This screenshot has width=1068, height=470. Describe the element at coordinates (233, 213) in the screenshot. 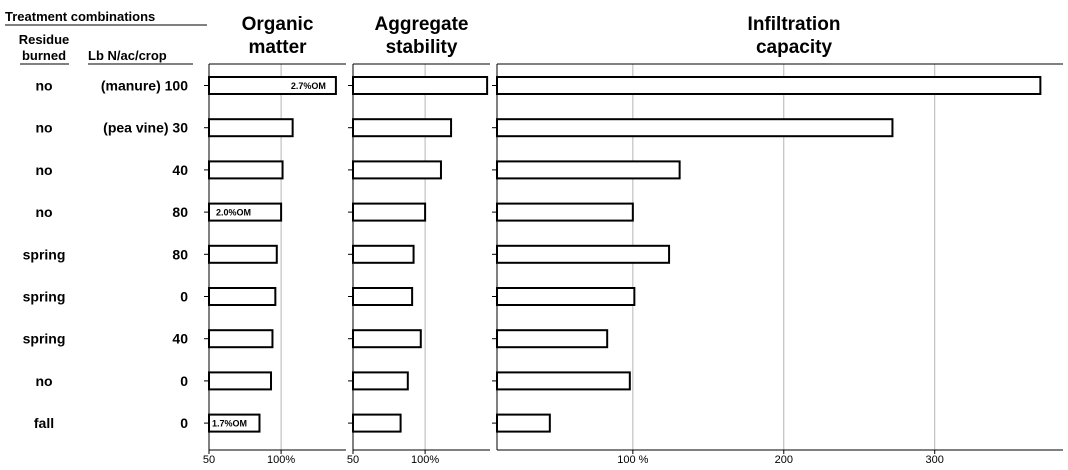

I see `bar-annotation: 2.0%OM` at that location.